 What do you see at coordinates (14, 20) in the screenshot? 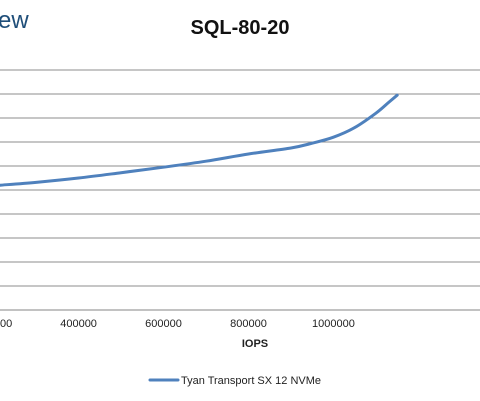
I see `watermark-text: ew` at bounding box center [14, 20].